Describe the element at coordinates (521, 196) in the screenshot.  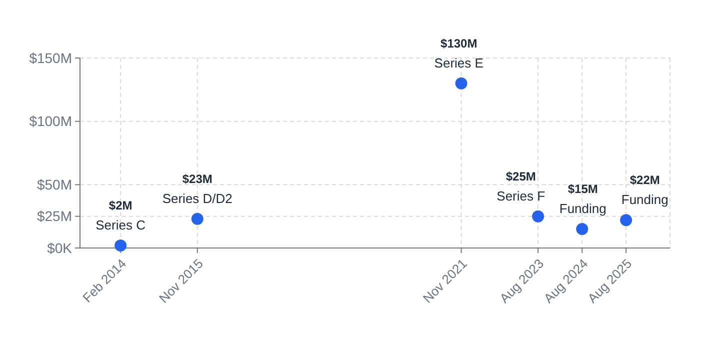
I see `annotation: Series F` at that location.